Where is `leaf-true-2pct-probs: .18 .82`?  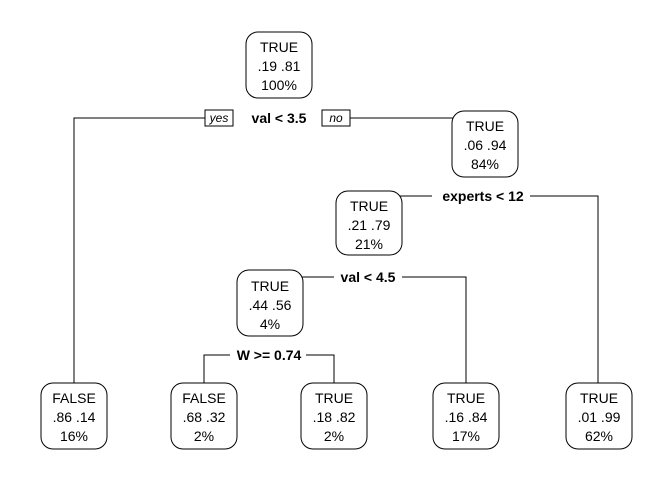 leaf-true-2pct-probs: .18 .82 is located at coordinates (334, 417).